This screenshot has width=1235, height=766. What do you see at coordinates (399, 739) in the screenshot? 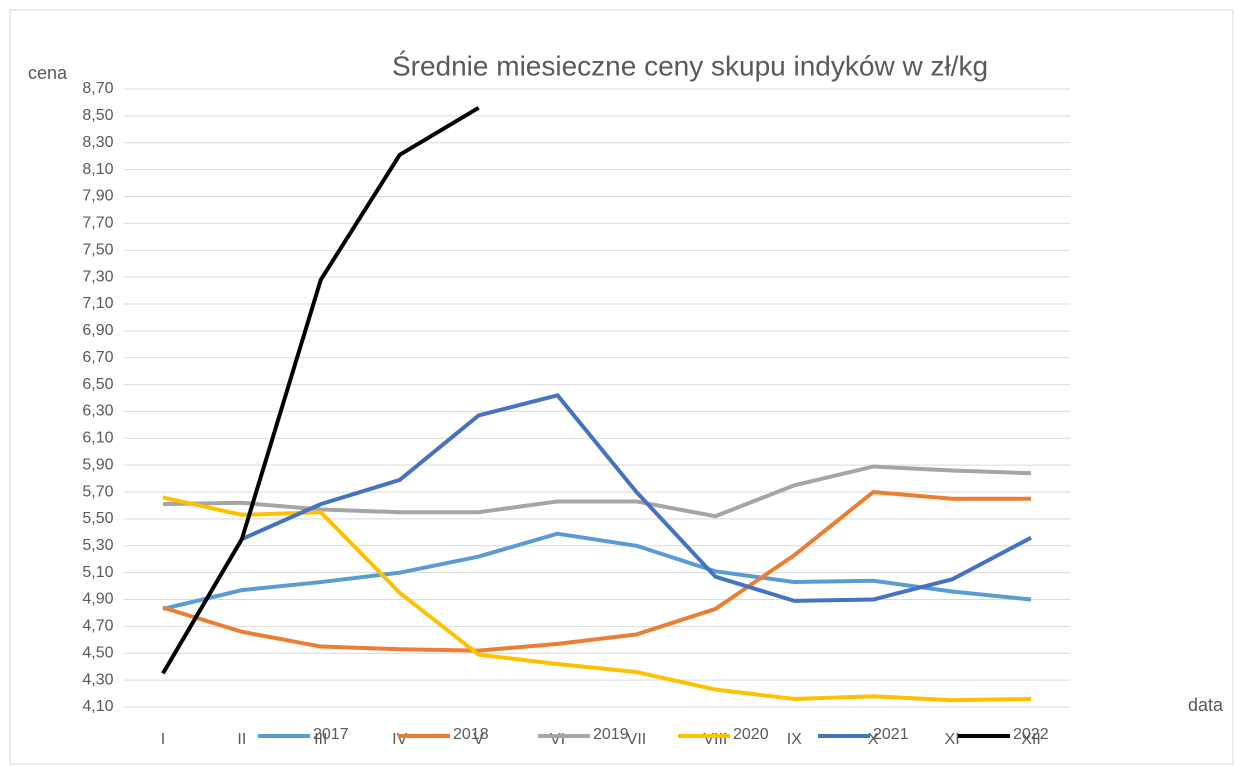
I see `x-tick-label: IV` at bounding box center [399, 739].